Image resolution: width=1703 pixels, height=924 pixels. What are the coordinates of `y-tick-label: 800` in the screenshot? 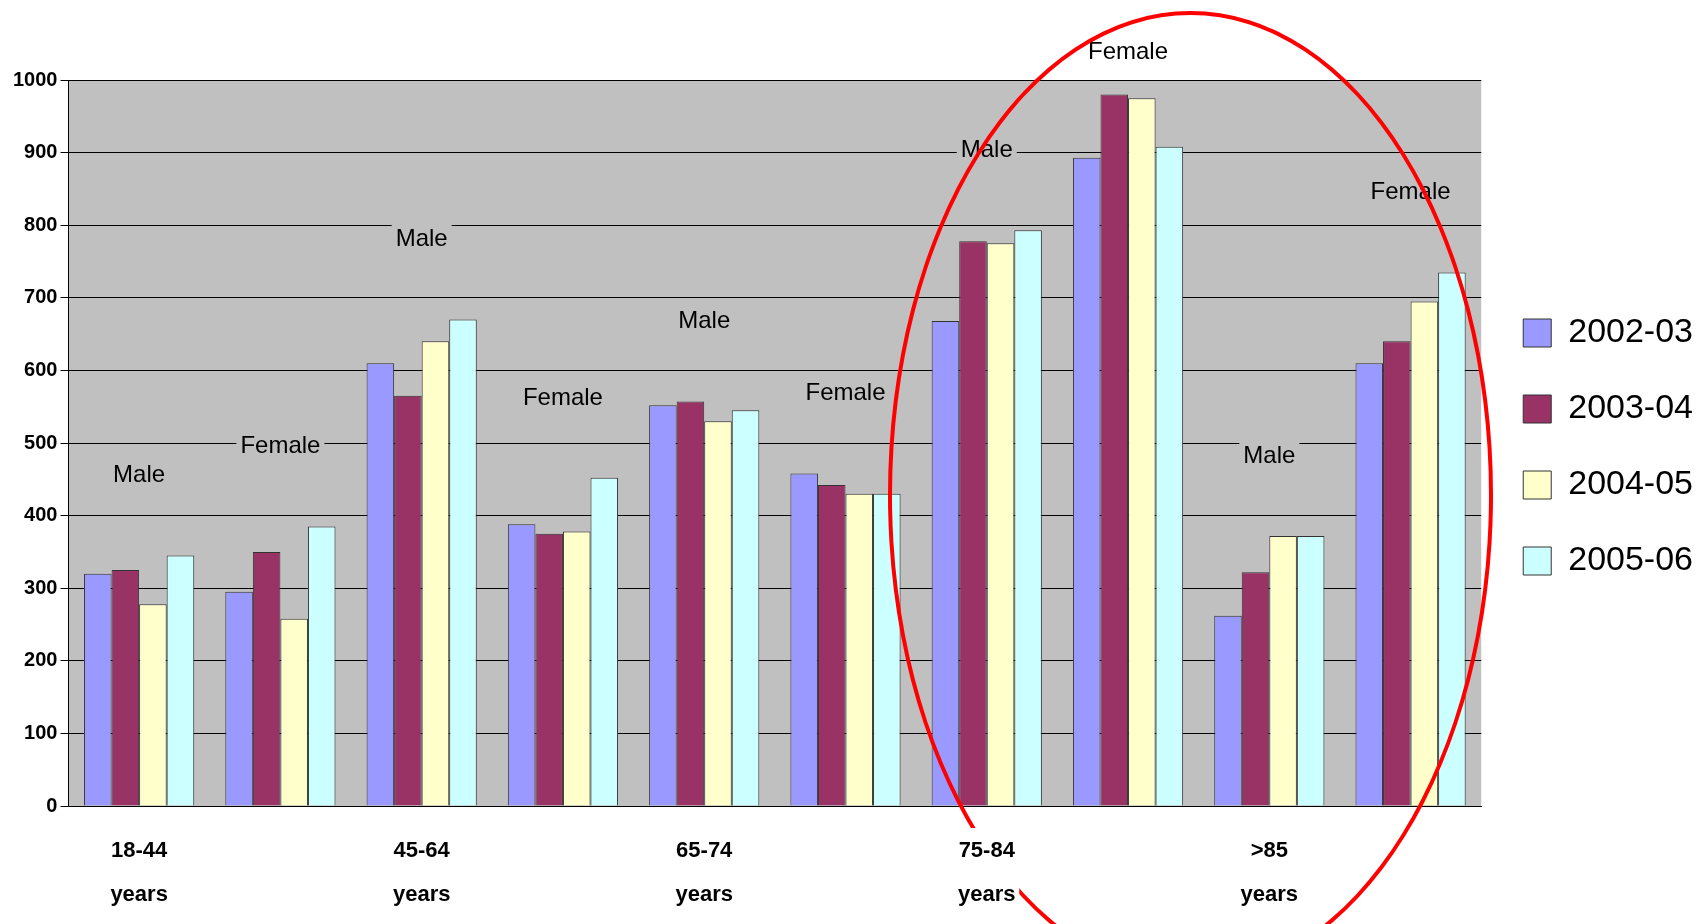 It's located at (41, 223).